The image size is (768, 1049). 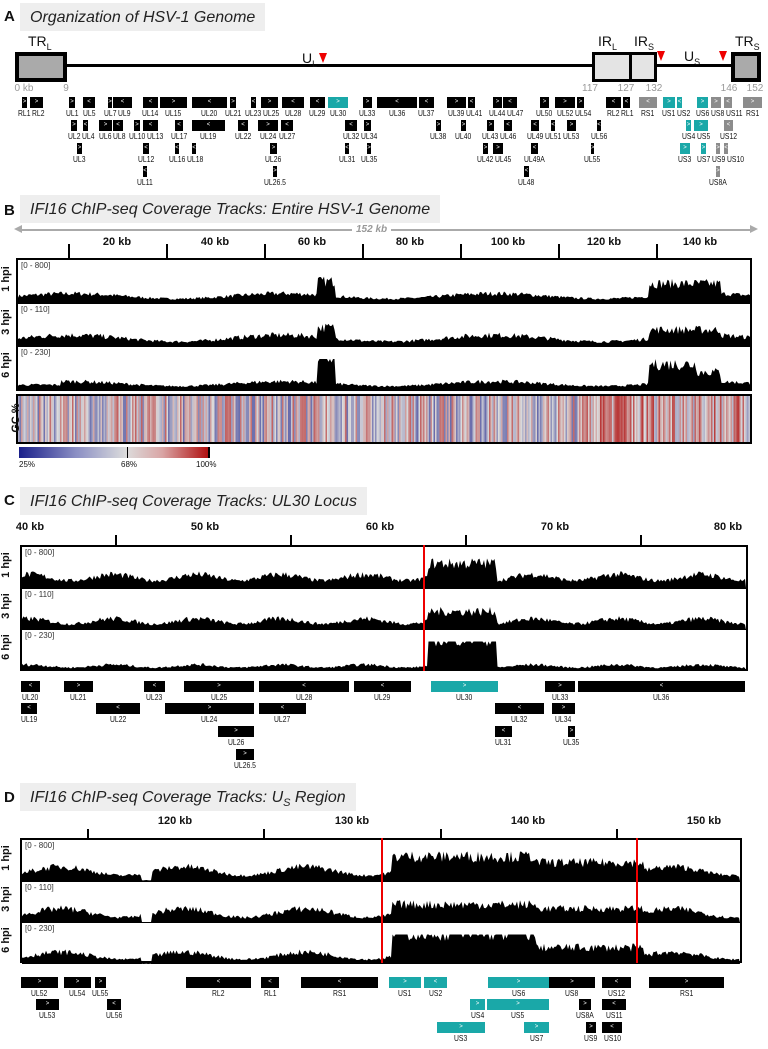 What do you see at coordinates (461, 1027) in the screenshot?
I see `gene-us3: >` at bounding box center [461, 1027].